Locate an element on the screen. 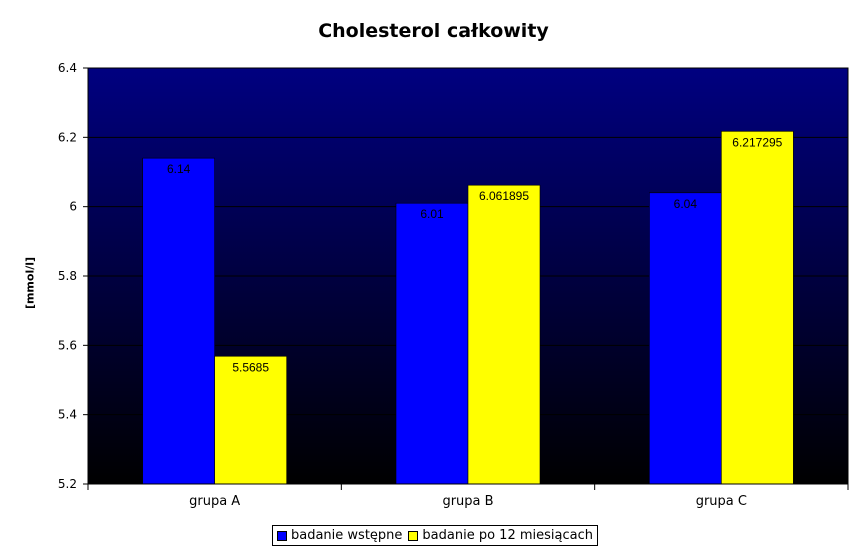 The width and height of the screenshot is (867, 549). bar-data-label: 6.061895 is located at coordinates (504, 196).